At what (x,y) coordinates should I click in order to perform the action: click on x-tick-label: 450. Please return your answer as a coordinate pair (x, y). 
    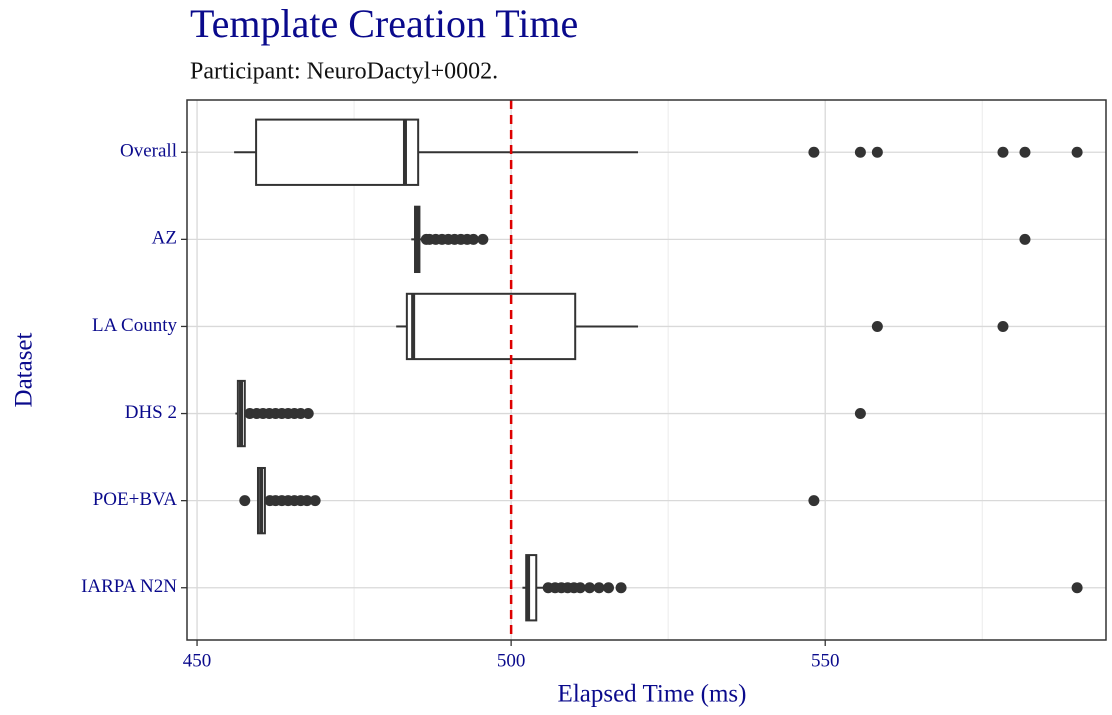
    Looking at the image, I should click on (197, 660).